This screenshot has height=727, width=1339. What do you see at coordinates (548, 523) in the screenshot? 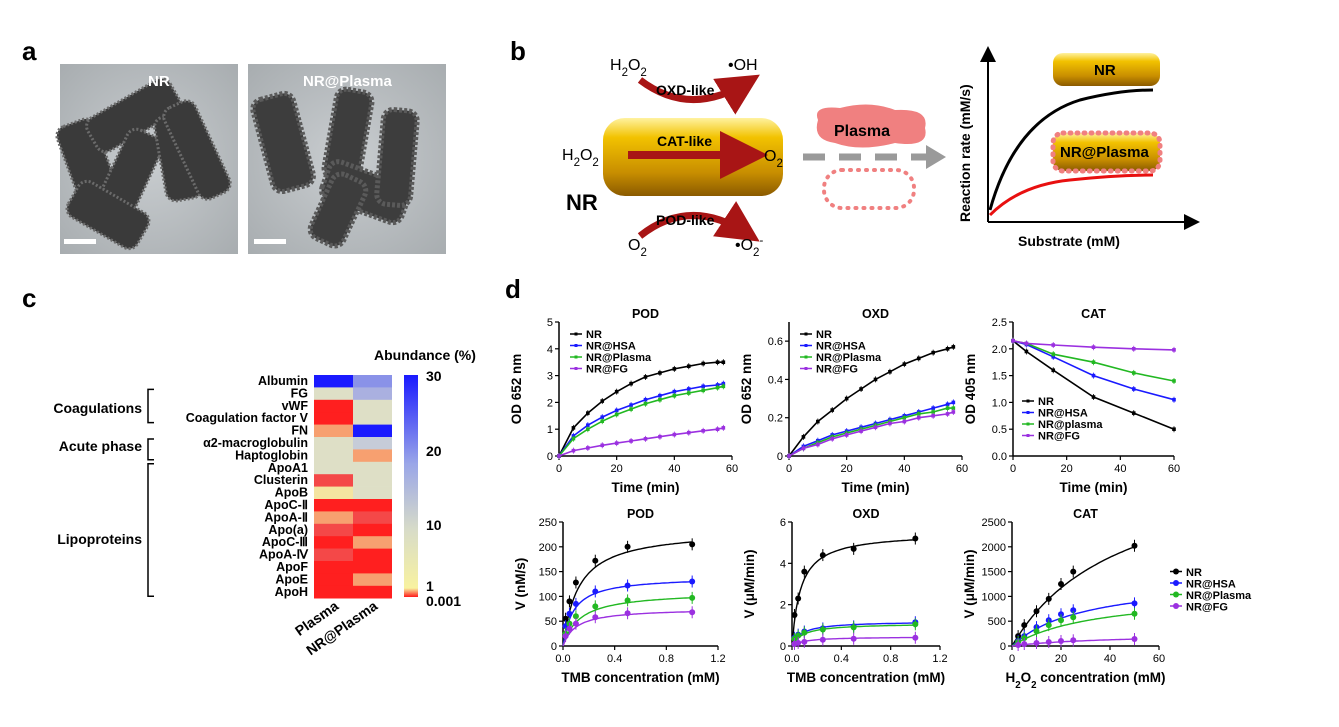
I see `y-tick-label: 250` at bounding box center [548, 523].